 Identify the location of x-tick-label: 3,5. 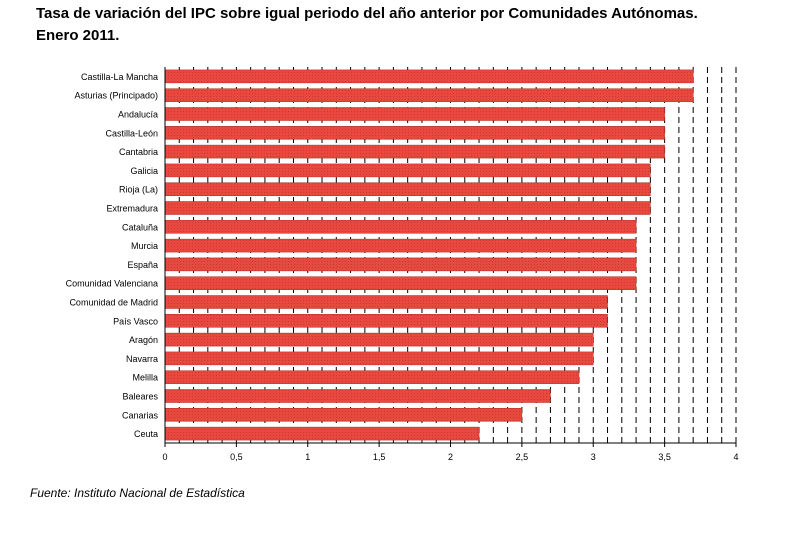
(664, 457).